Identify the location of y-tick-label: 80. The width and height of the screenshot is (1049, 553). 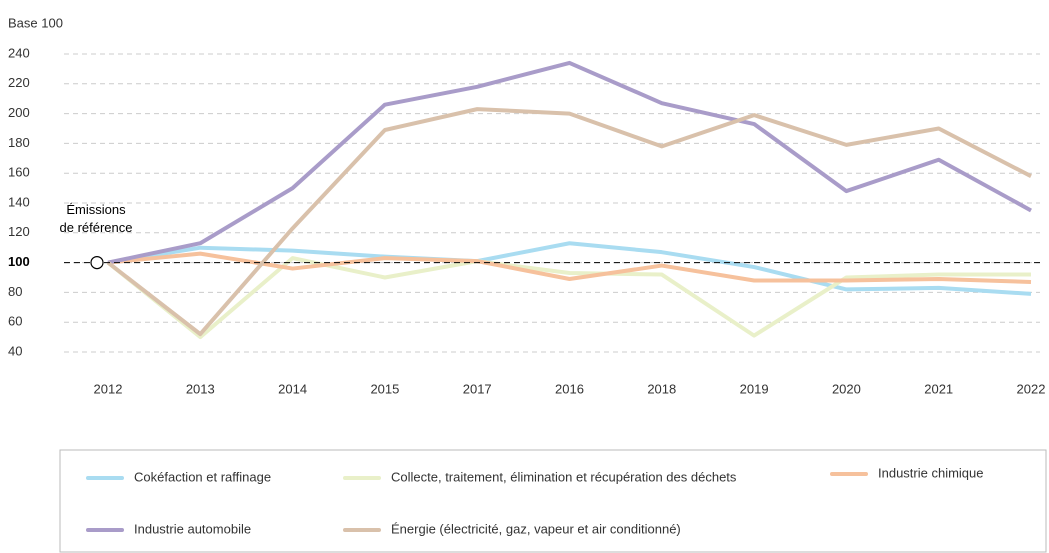
(15, 291).